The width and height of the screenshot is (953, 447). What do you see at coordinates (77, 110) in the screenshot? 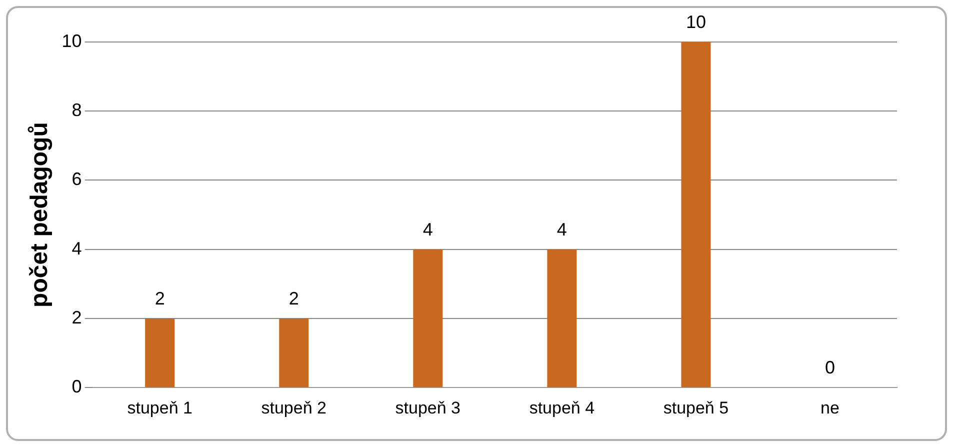
I see `y-tick-label: 8` at bounding box center [77, 110].